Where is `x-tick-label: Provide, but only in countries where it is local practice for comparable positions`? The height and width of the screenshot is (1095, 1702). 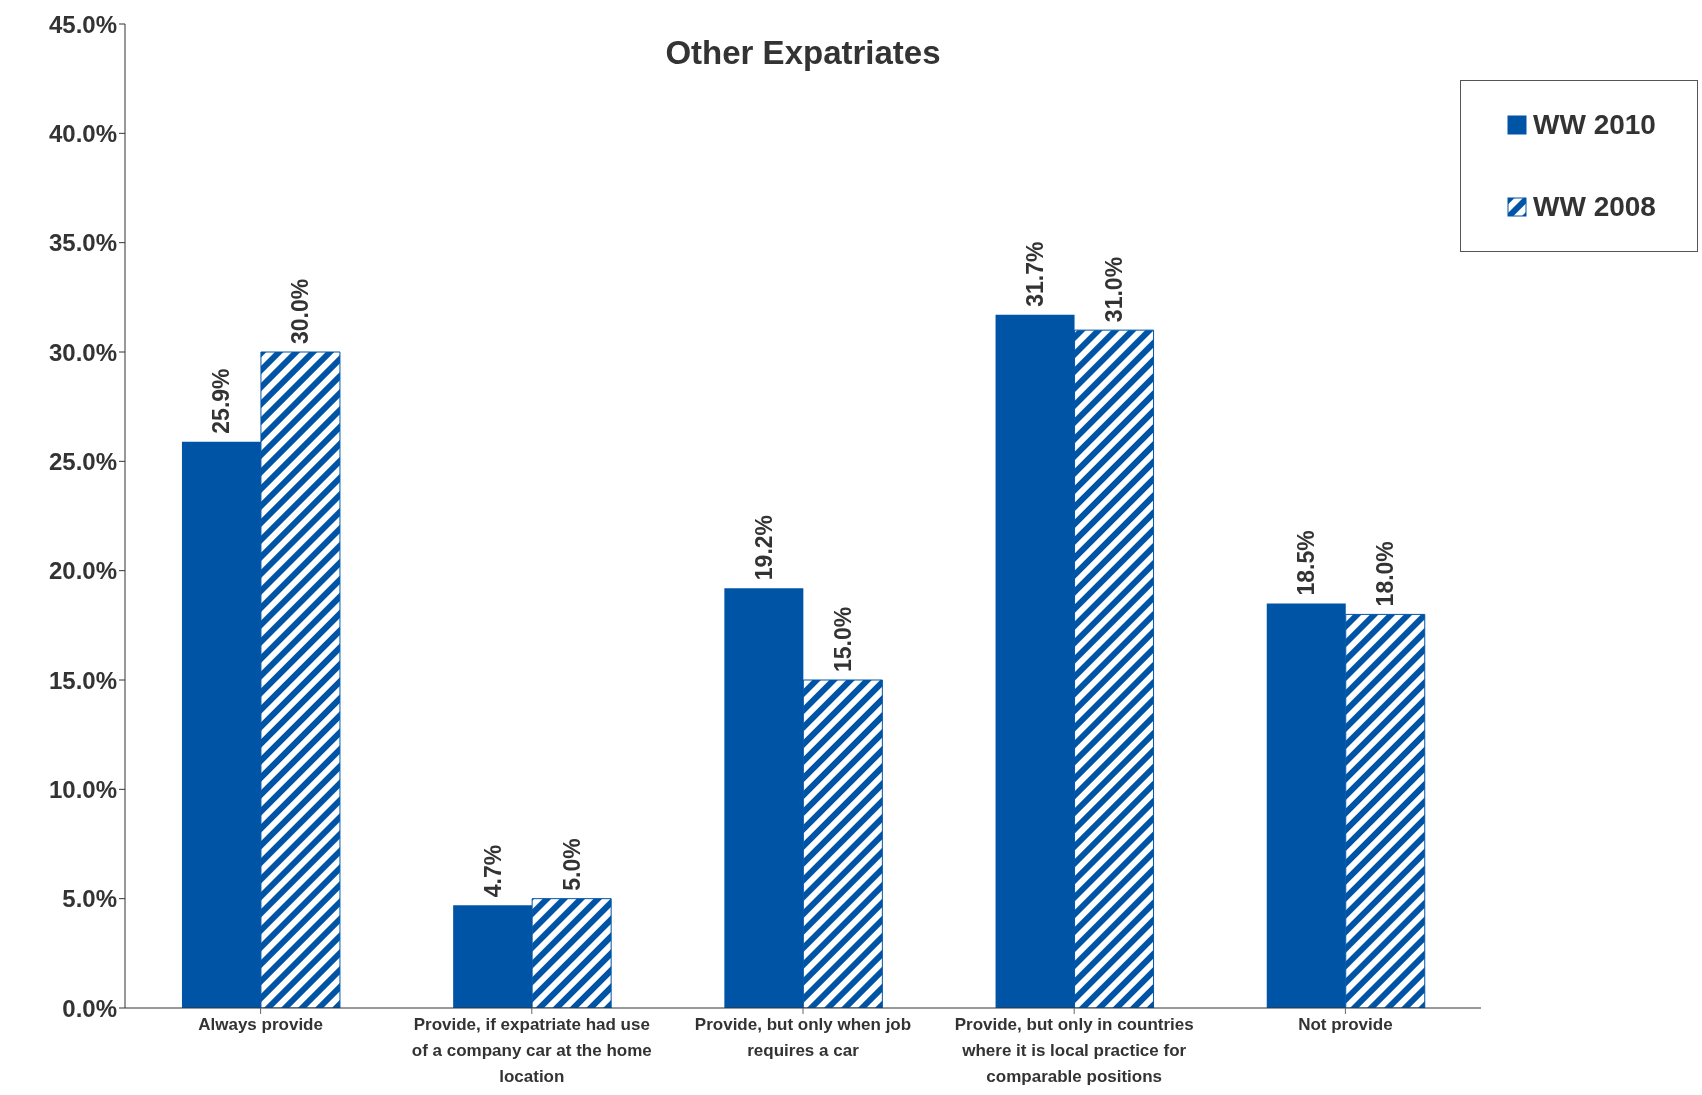 x-tick-label: Provide, but only in countries where it is local practice for comparable positions is located at coordinates (1074, 1050).